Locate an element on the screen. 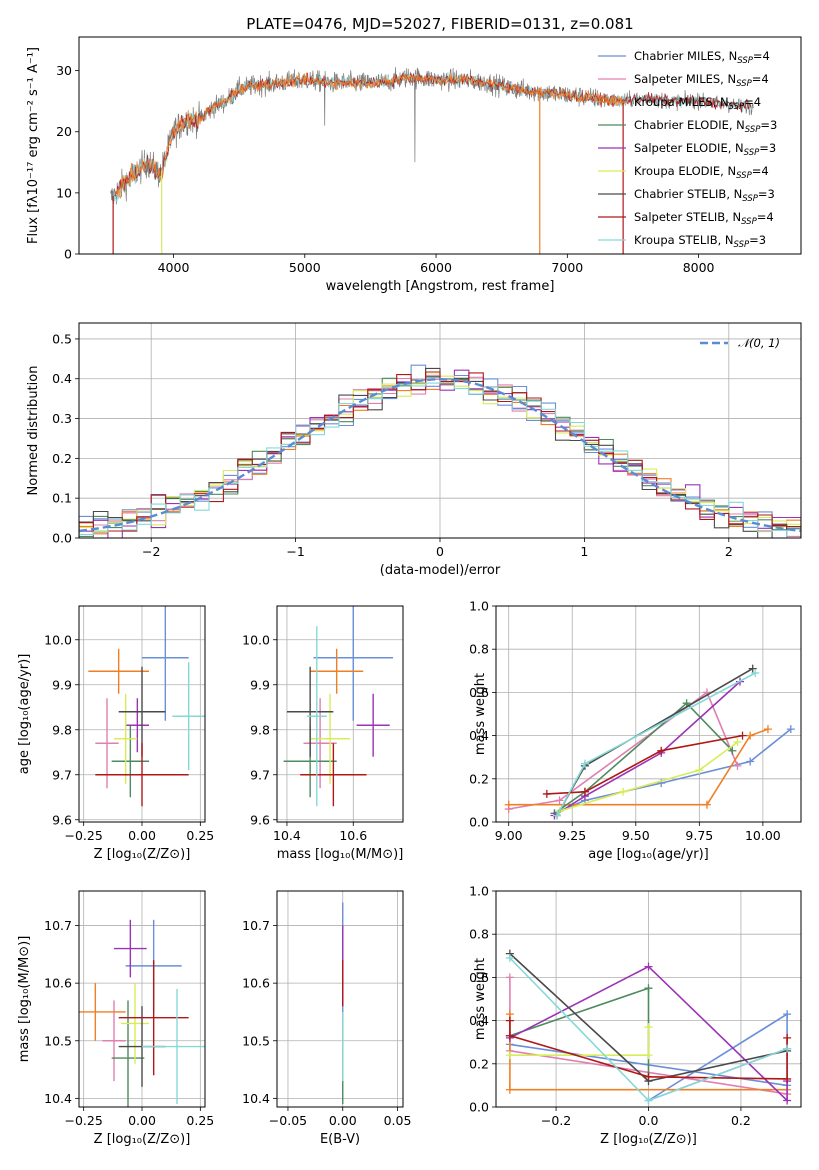 The image size is (819, 1170). y-tick-label: 9.9 is located at coordinates (62, 684).